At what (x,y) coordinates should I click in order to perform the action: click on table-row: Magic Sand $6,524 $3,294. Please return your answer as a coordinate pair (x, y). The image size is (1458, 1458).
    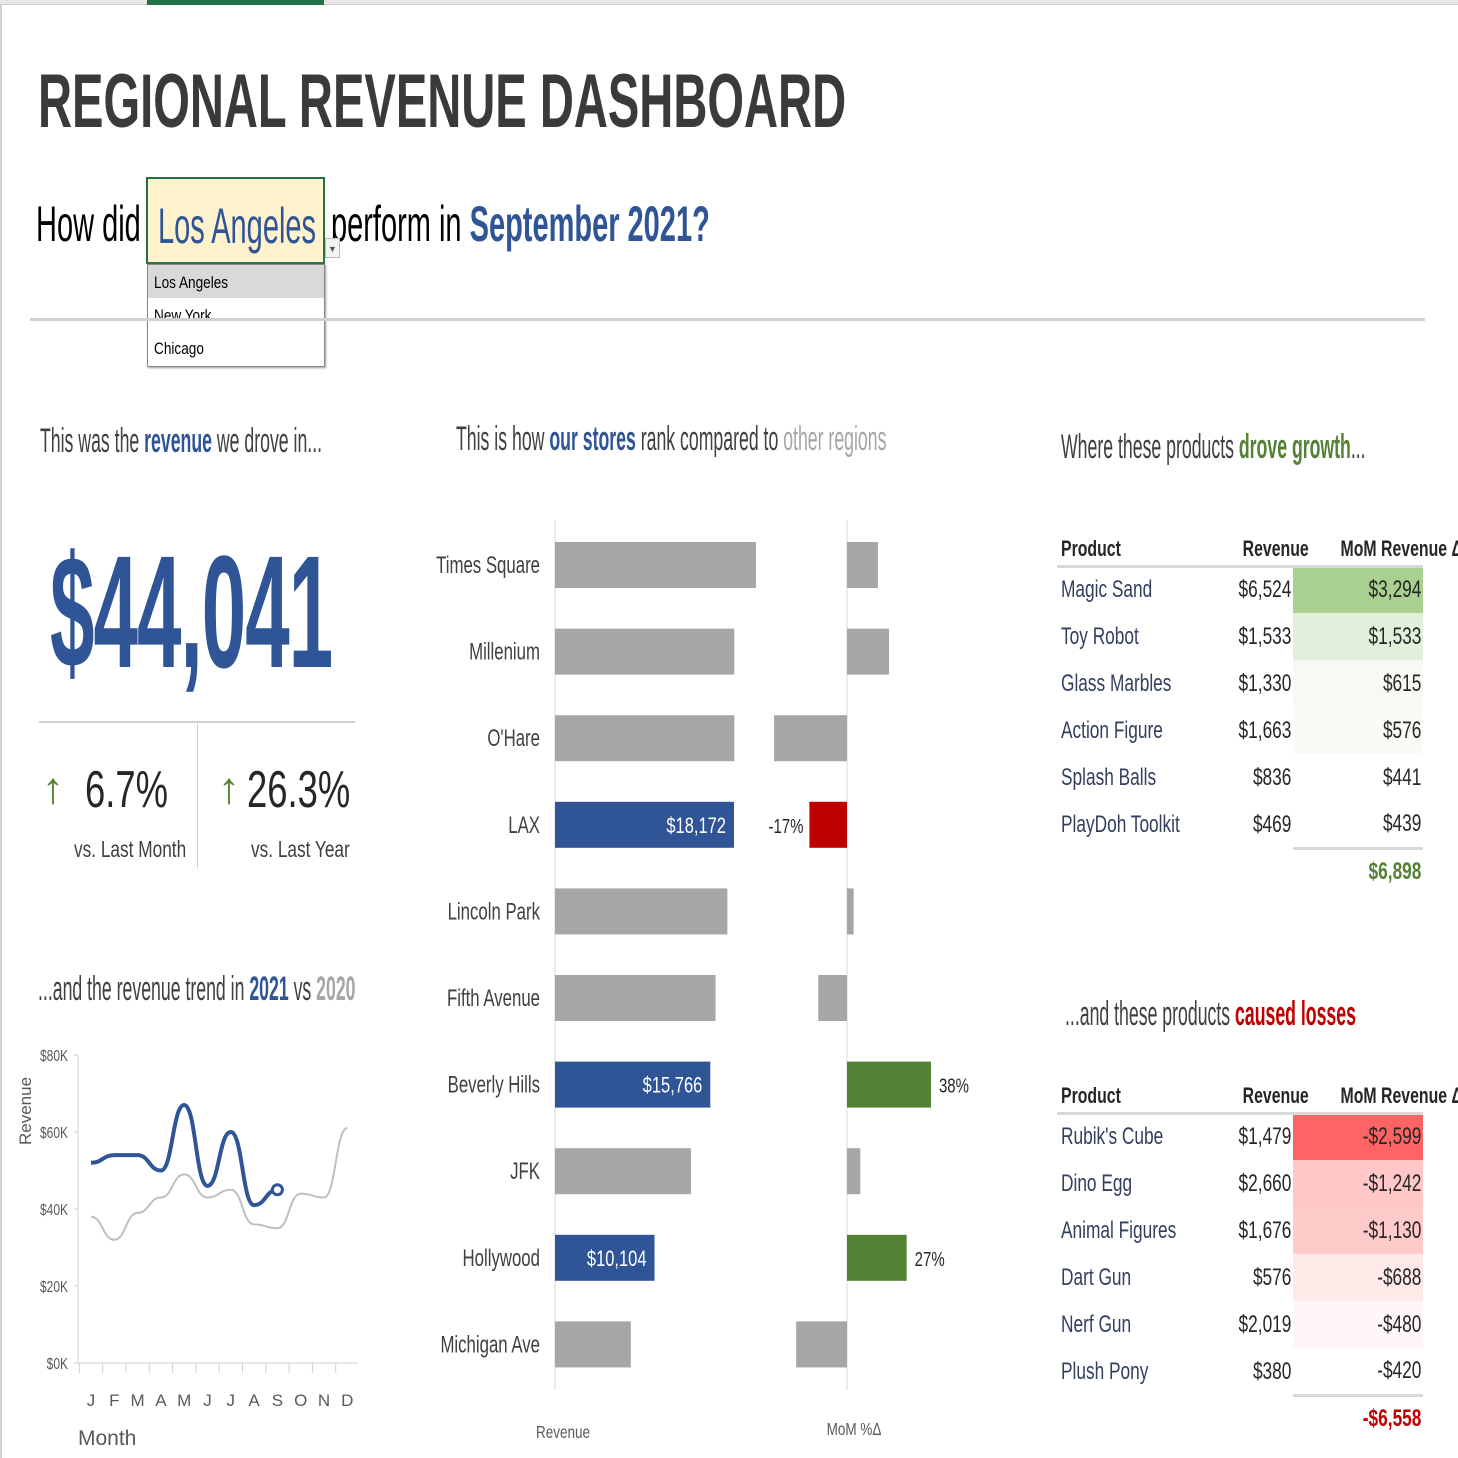
    Looking at the image, I should click on (1240, 589).